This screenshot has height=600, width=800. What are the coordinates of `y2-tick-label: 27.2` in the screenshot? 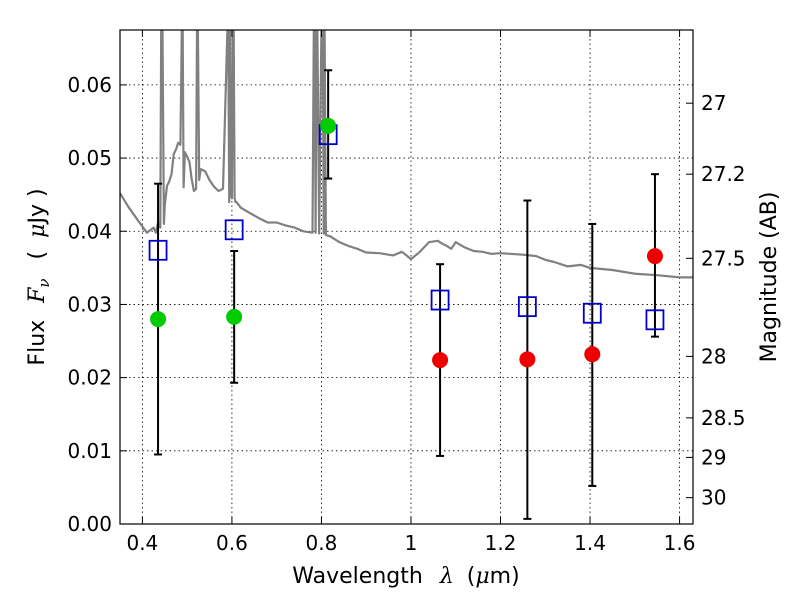 It's located at (723, 174).